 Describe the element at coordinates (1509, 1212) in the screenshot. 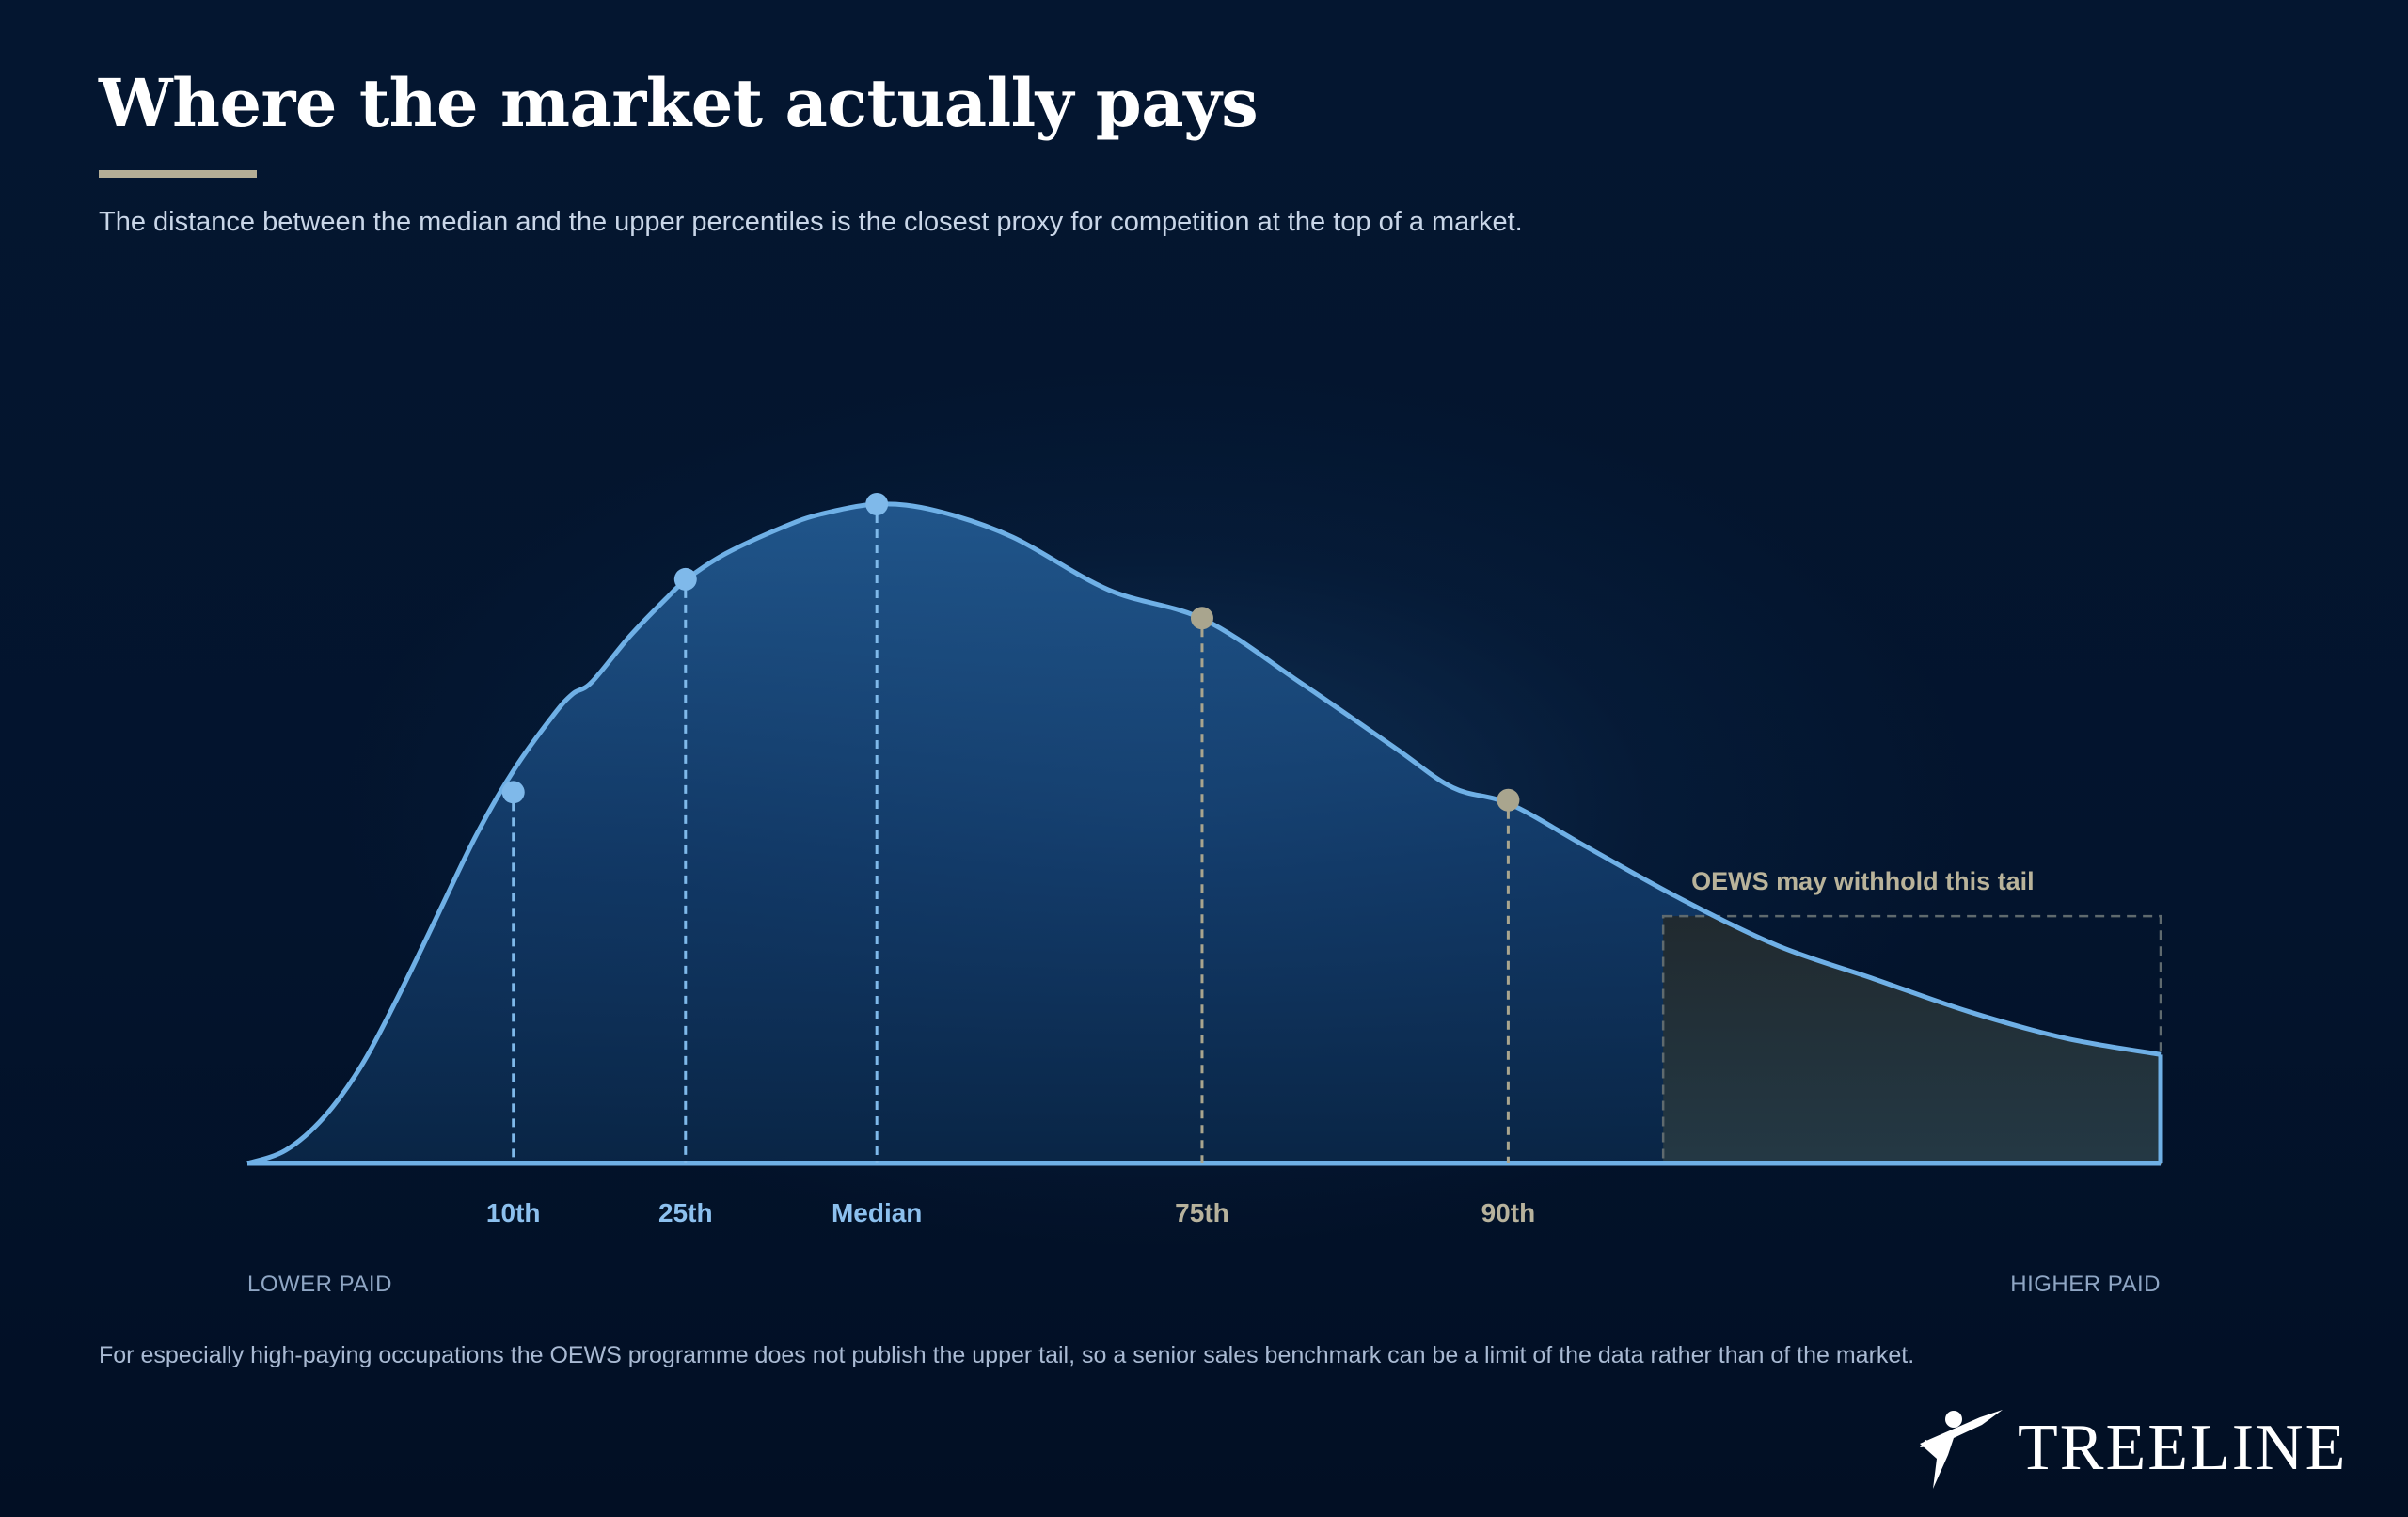

I see `percentile-label: 90th` at that location.